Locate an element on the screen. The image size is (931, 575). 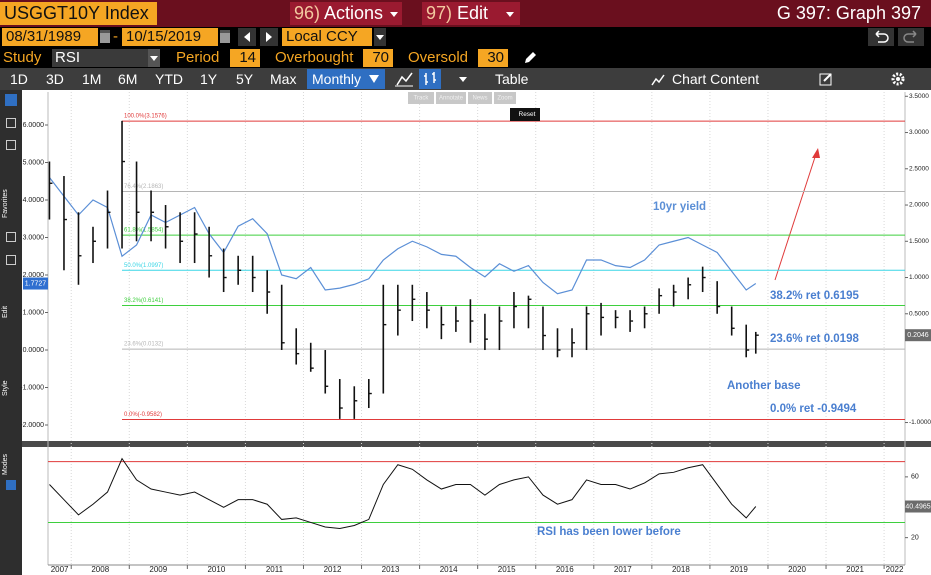
x-tick-label: 2017 is located at coordinates (623, 569).